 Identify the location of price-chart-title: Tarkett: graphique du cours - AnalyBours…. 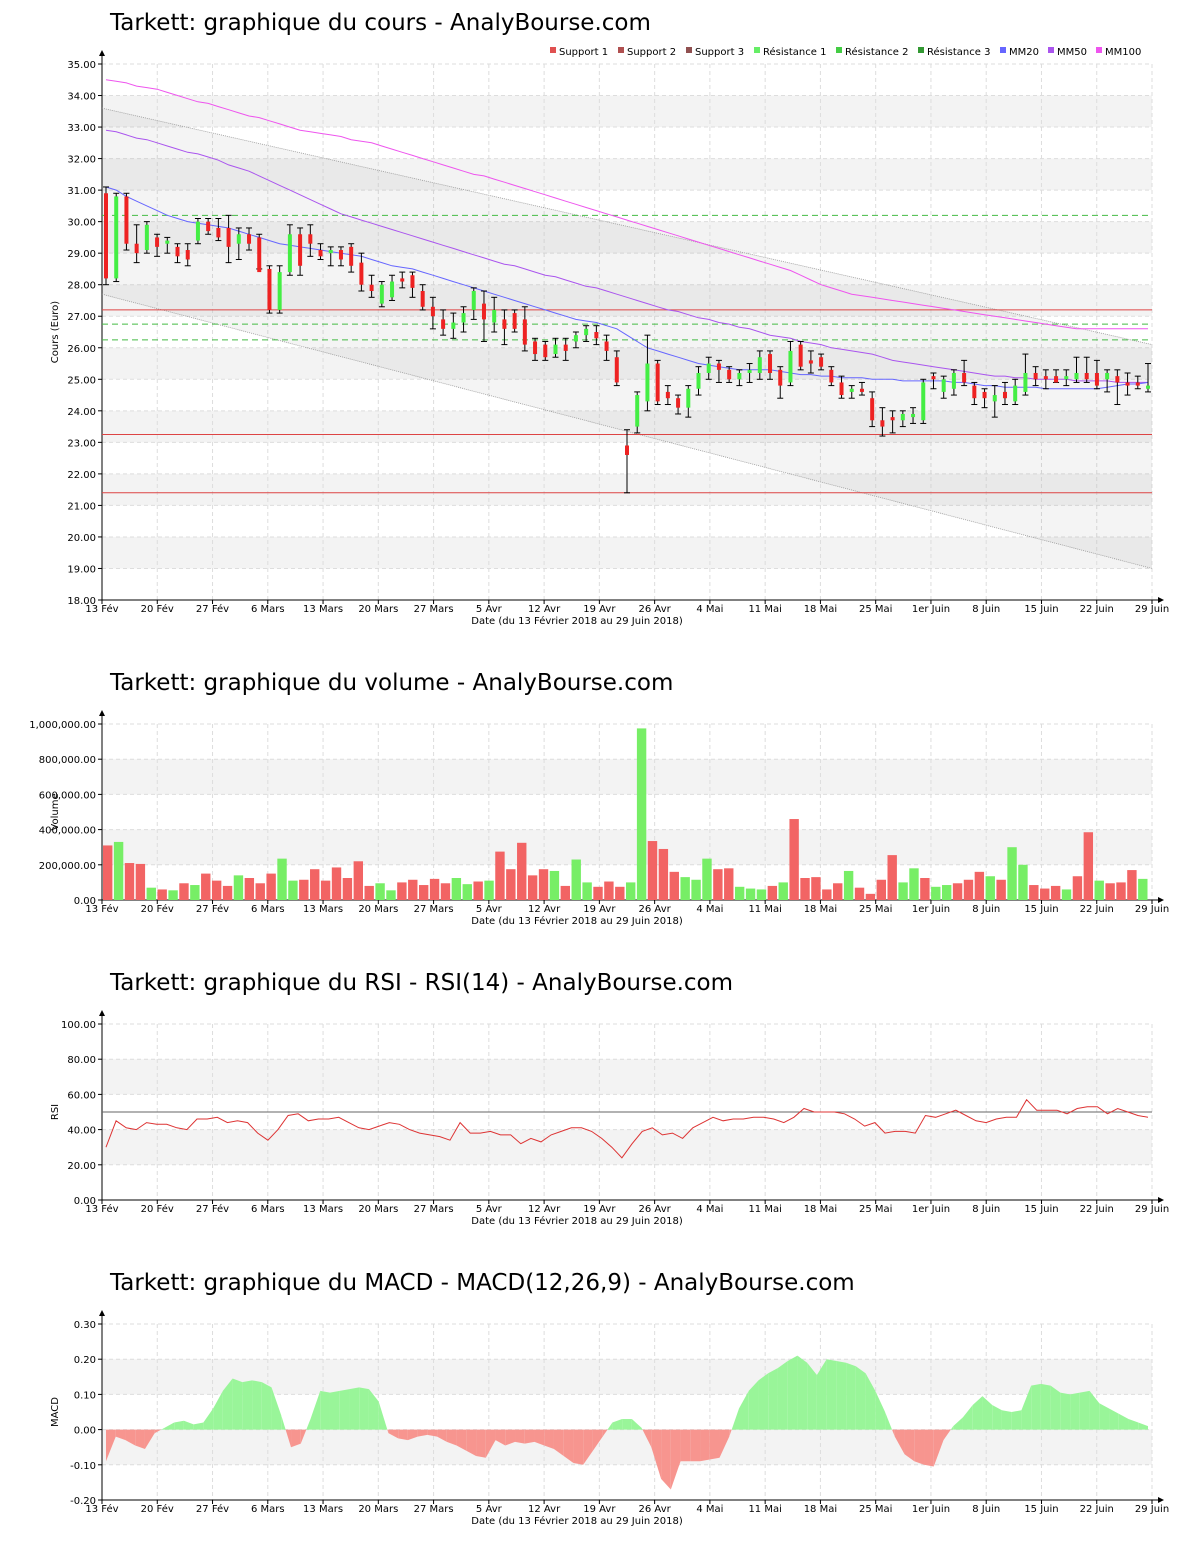
(380, 23).